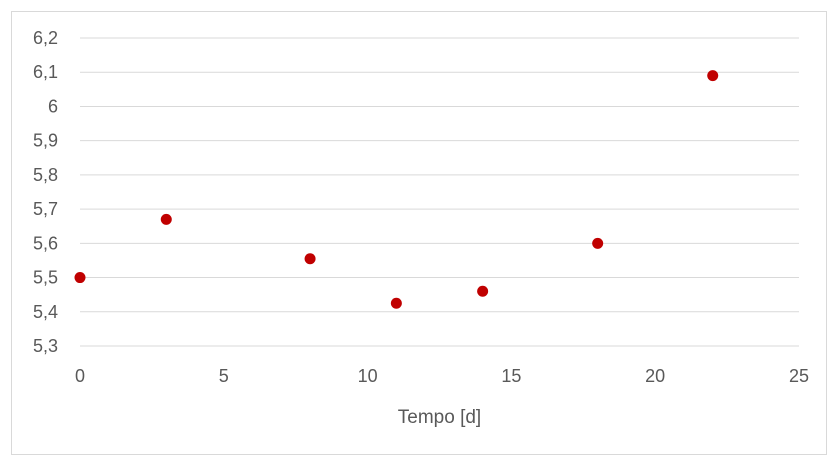 Image resolution: width=829 pixels, height=457 pixels. I want to click on x-tick-label: 15, so click(511, 376).